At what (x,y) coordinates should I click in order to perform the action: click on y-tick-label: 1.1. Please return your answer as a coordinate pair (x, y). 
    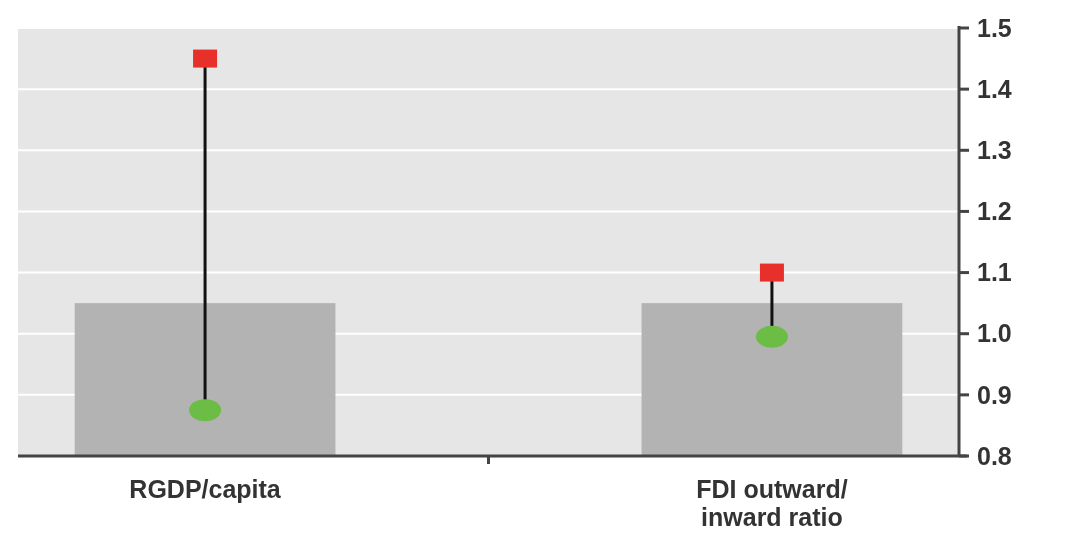
    Looking at the image, I should click on (994, 272).